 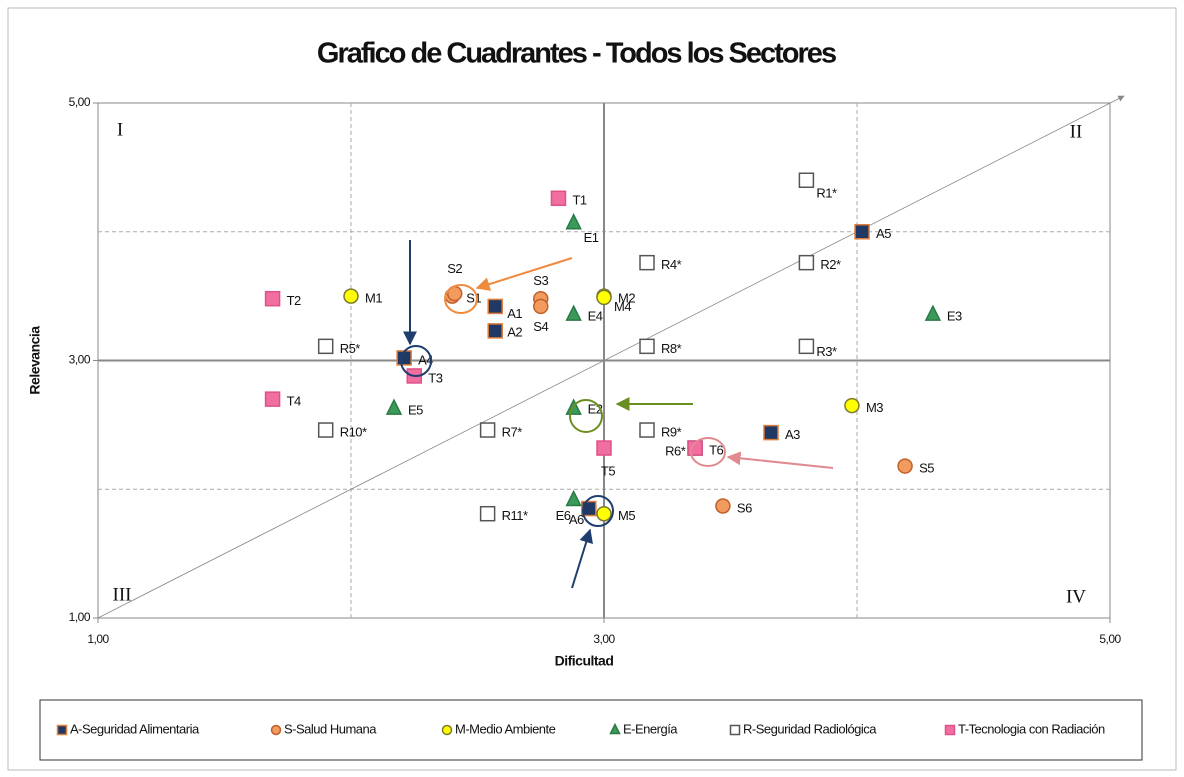 What do you see at coordinates (80, 102) in the screenshot?
I see `y-tick-label: 5,00` at bounding box center [80, 102].